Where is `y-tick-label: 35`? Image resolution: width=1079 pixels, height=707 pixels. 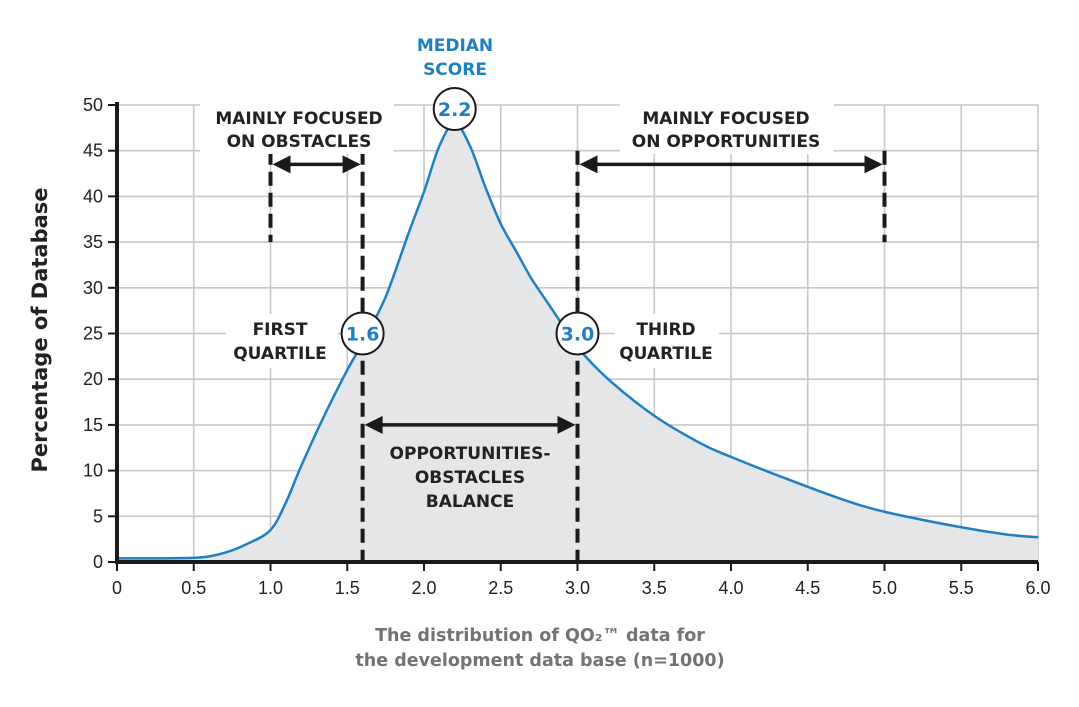 y-tick-label: 35 is located at coordinates (93, 242).